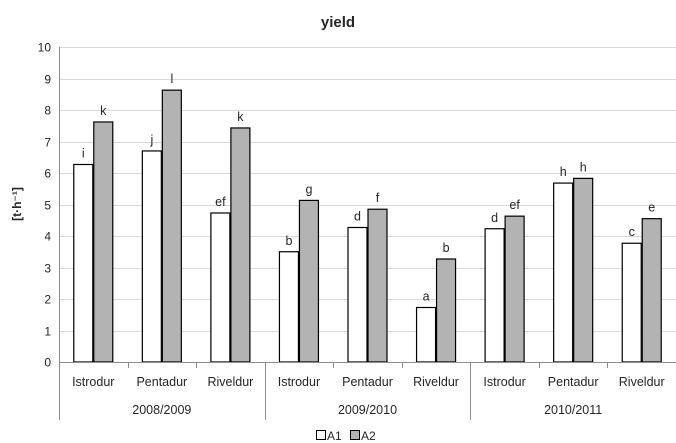  What do you see at coordinates (47, 111) in the screenshot?
I see `y-tick-label: 8` at bounding box center [47, 111].